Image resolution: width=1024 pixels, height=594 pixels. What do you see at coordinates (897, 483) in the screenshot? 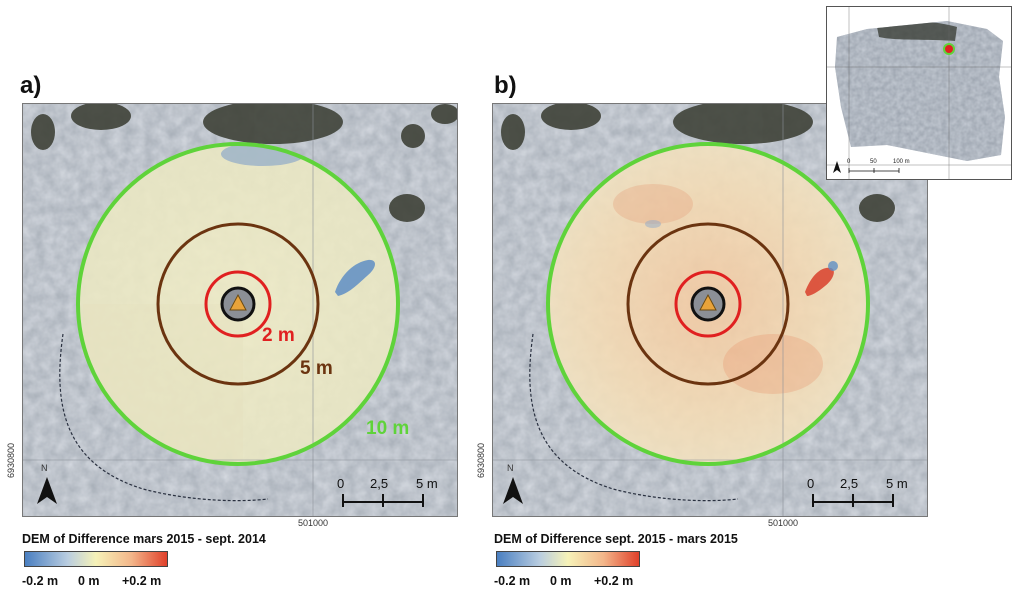
I see `scale-tick-end-b: 5 m` at bounding box center [897, 483].